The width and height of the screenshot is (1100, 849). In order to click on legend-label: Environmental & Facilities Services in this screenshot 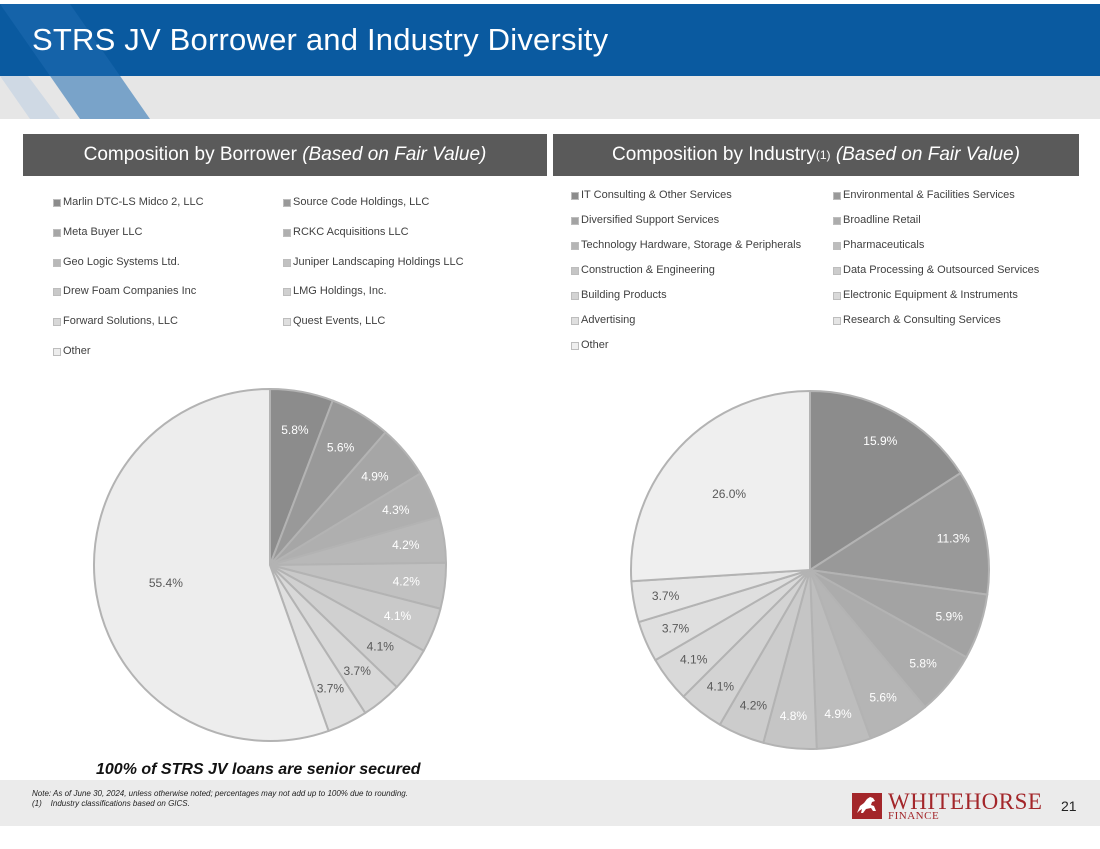, I will do `click(929, 195)`.